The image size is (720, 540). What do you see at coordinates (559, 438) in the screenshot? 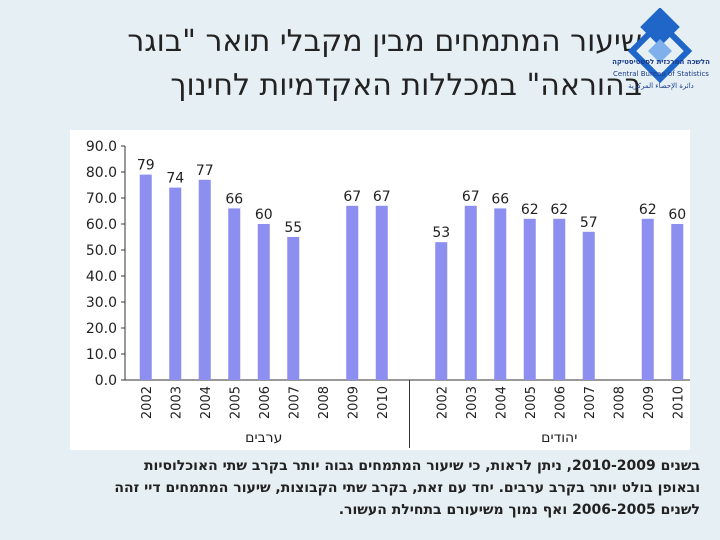
I see `group-label: יהודים` at bounding box center [559, 438].